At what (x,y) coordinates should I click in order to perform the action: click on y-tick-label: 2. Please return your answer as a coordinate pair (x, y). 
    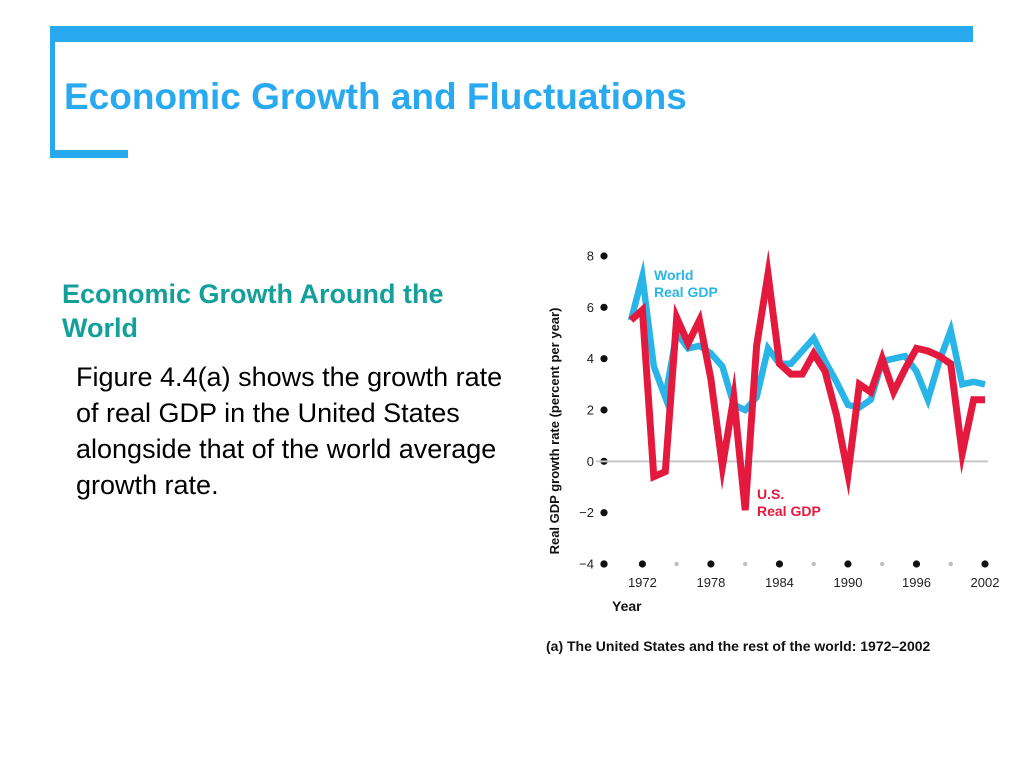
    Looking at the image, I should click on (590, 410).